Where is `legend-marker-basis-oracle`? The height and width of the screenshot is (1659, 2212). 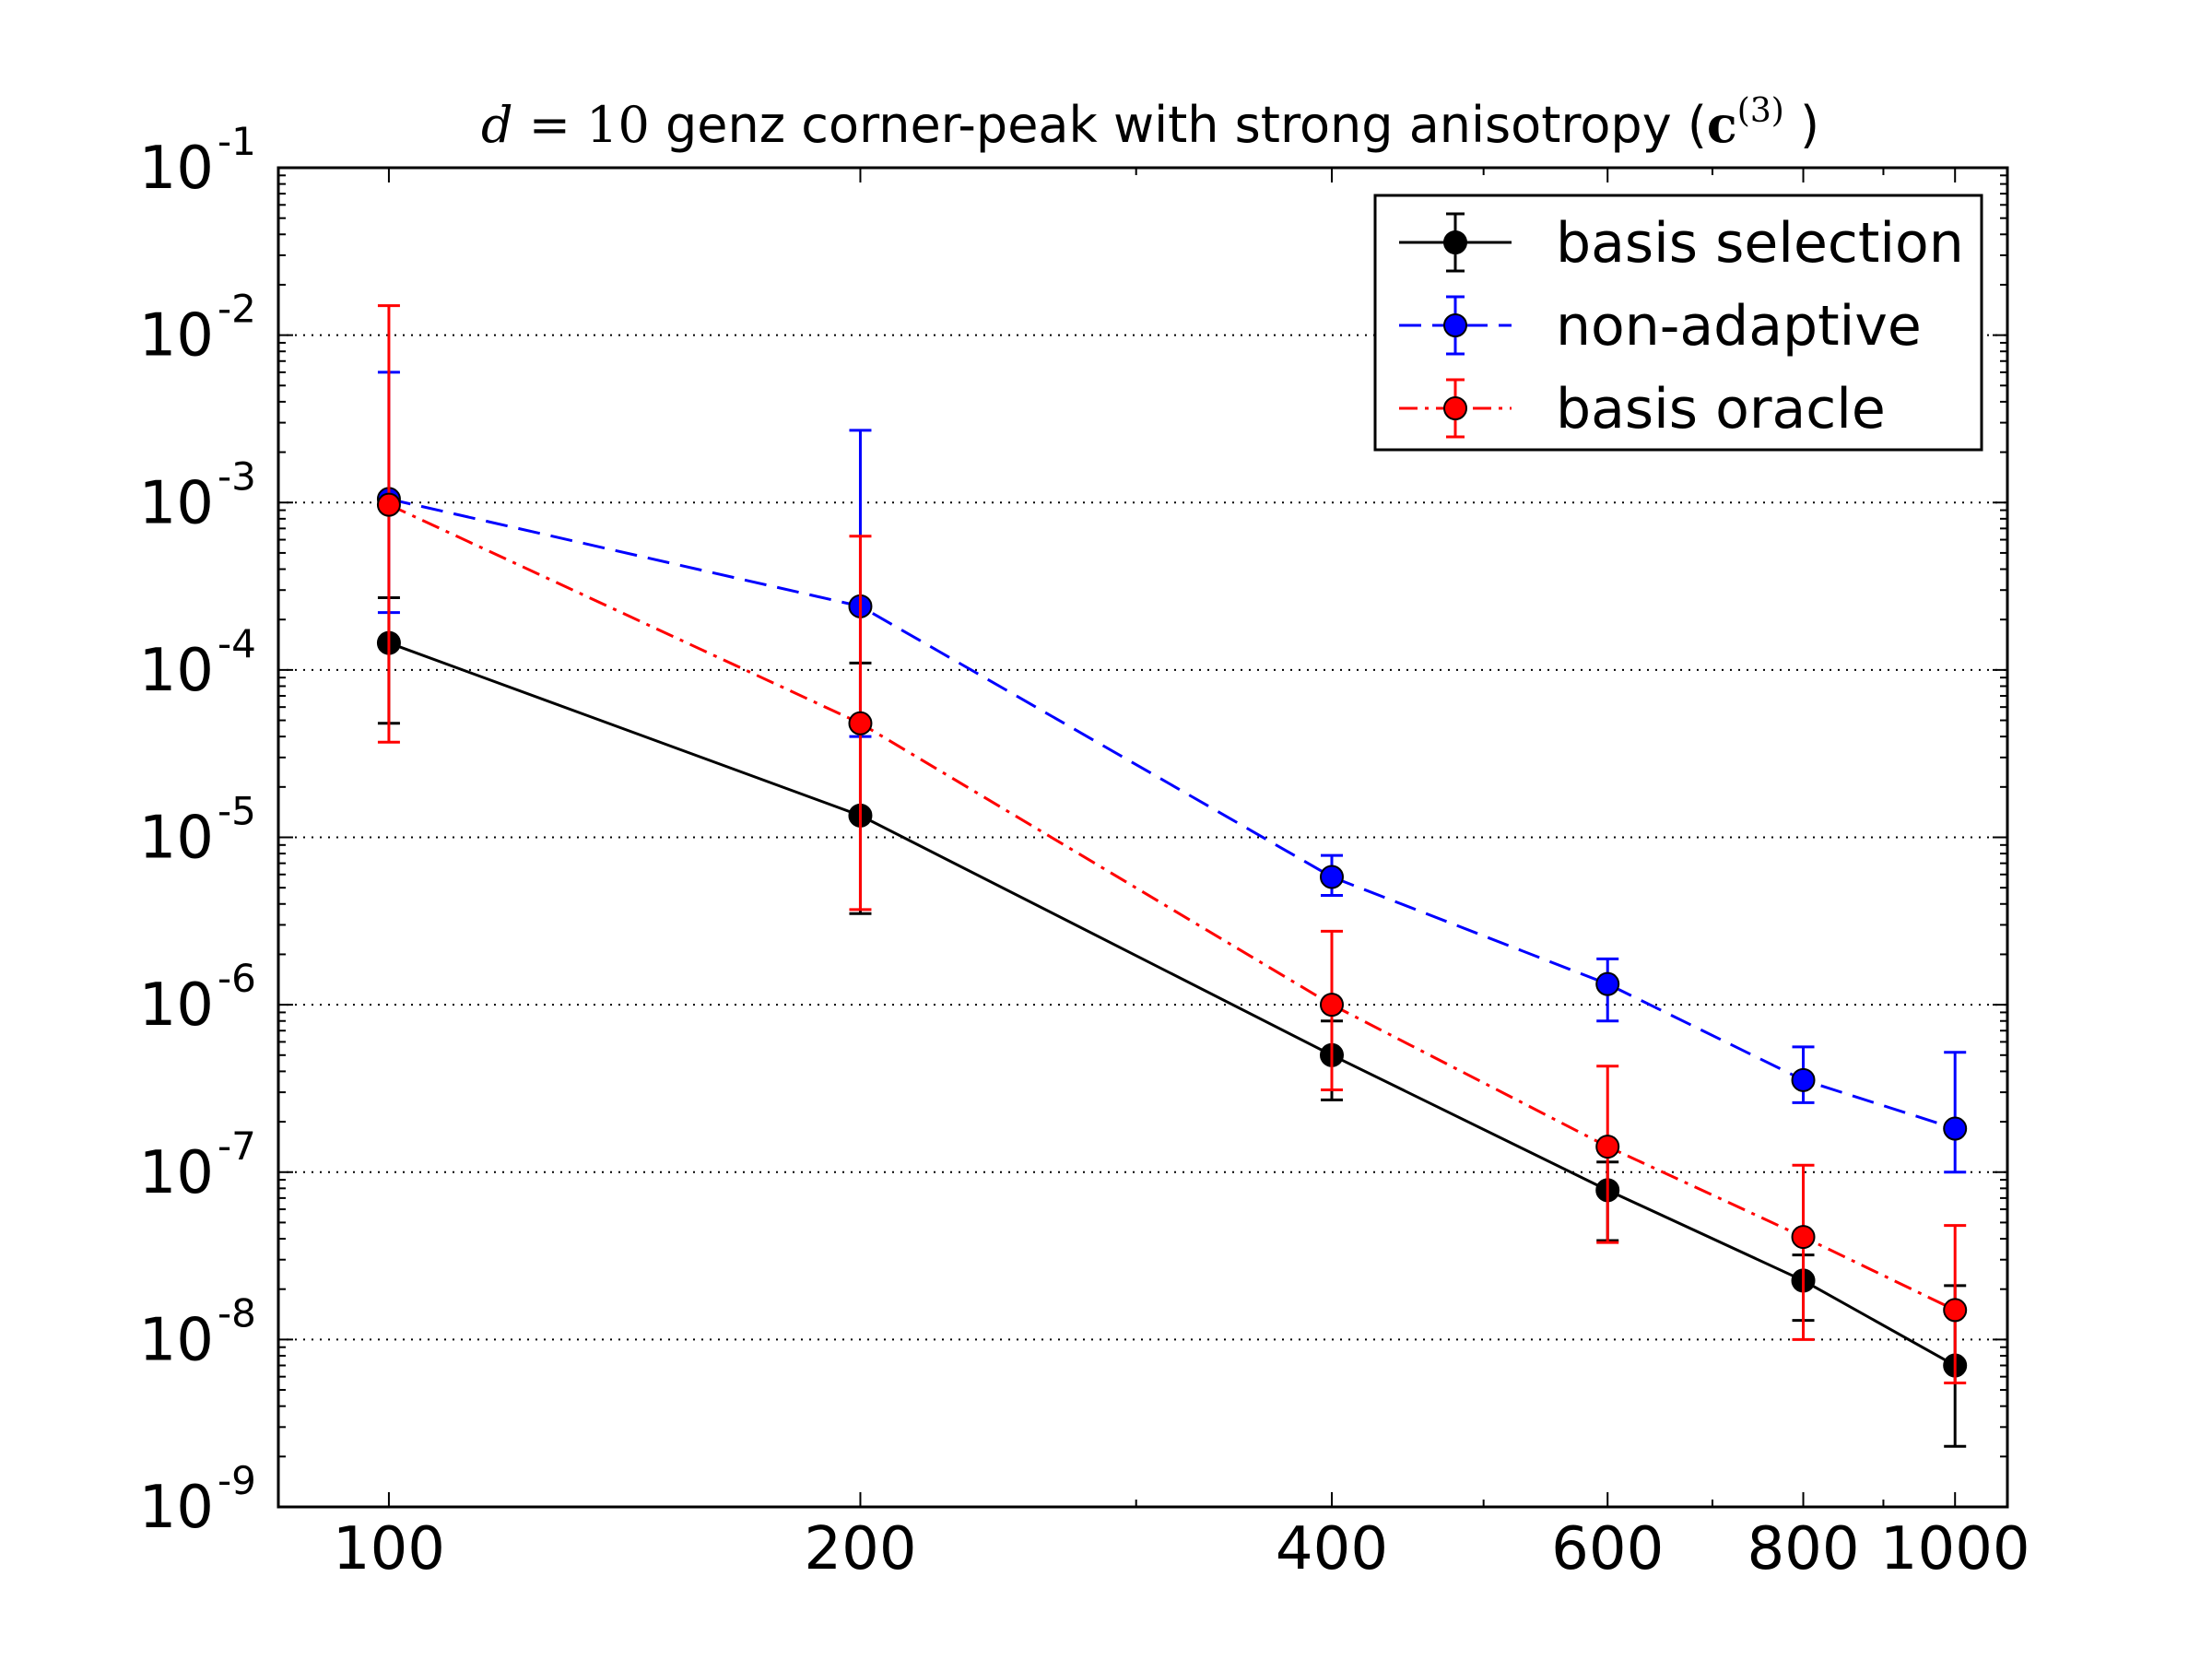 legend-marker-basis-oracle is located at coordinates (1455, 408).